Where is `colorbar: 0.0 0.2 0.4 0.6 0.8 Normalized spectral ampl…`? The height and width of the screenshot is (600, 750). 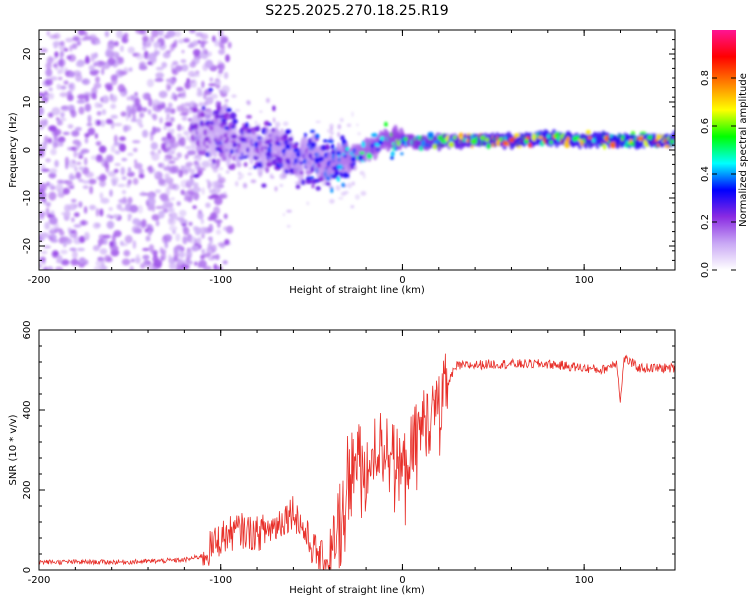 colorbar: 0.0 0.2 0.4 0.6 0.8 Normalized spectral ampl… is located at coordinates (724, 154).